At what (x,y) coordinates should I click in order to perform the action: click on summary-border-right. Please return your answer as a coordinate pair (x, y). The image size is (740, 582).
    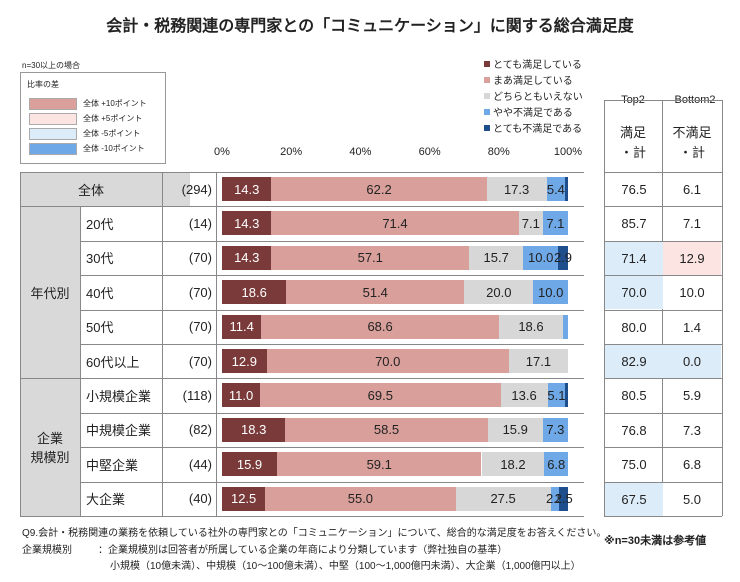
    Looking at the image, I should click on (722, 308).